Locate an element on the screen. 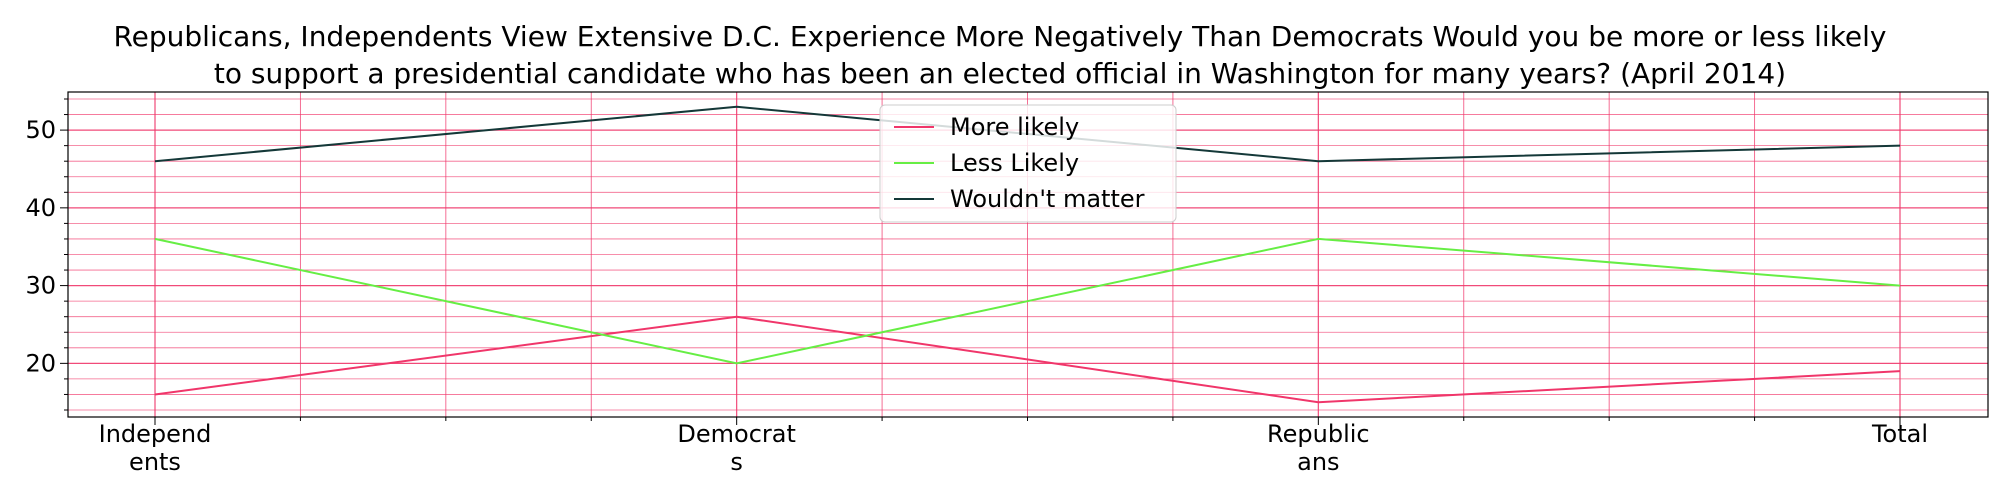 This screenshot has height=500, width=2000. x-tick-label: ents is located at coordinates (155, 462).